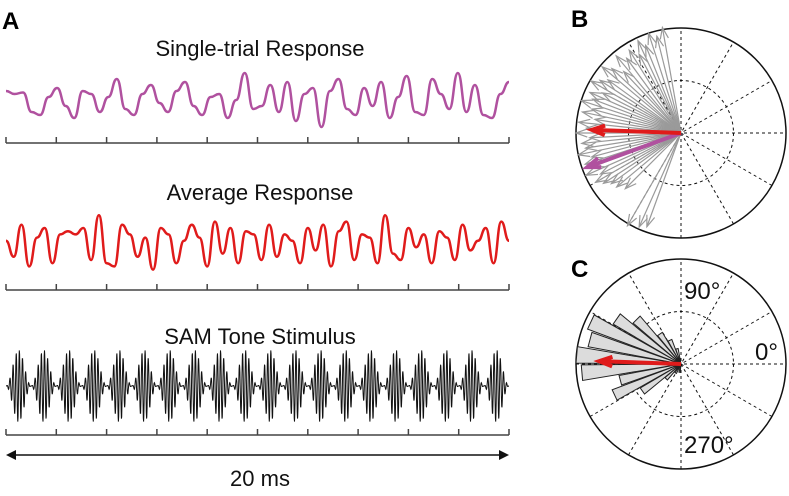  I want to click on average-trace, so click(257, 242).